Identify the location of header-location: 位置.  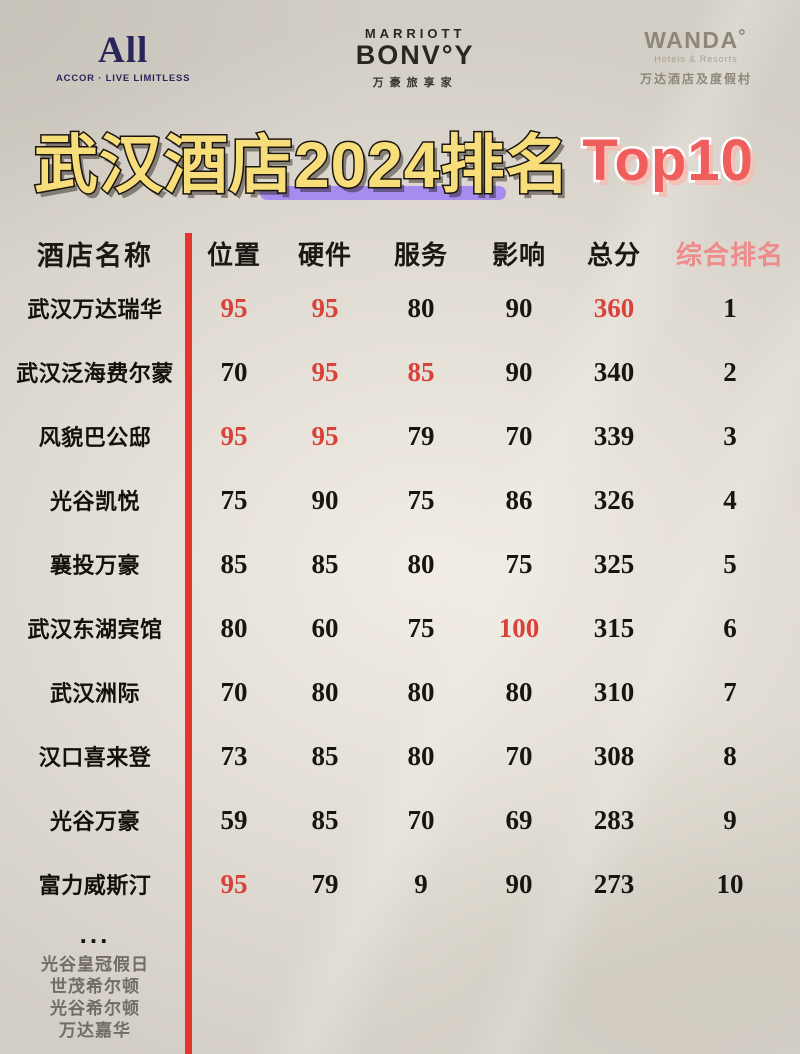
(233, 254).